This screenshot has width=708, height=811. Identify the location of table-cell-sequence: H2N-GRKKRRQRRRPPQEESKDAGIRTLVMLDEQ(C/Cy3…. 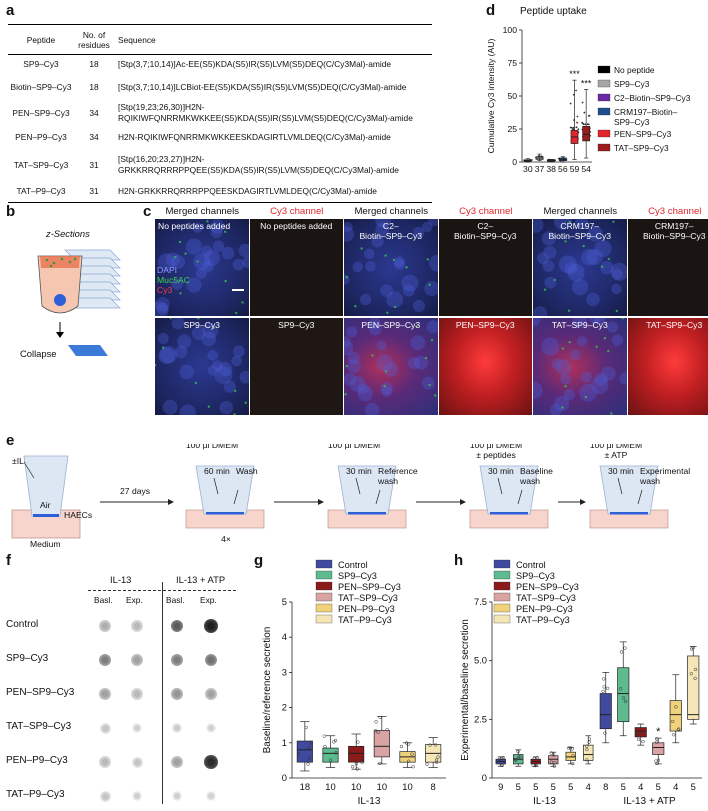
(247, 191).